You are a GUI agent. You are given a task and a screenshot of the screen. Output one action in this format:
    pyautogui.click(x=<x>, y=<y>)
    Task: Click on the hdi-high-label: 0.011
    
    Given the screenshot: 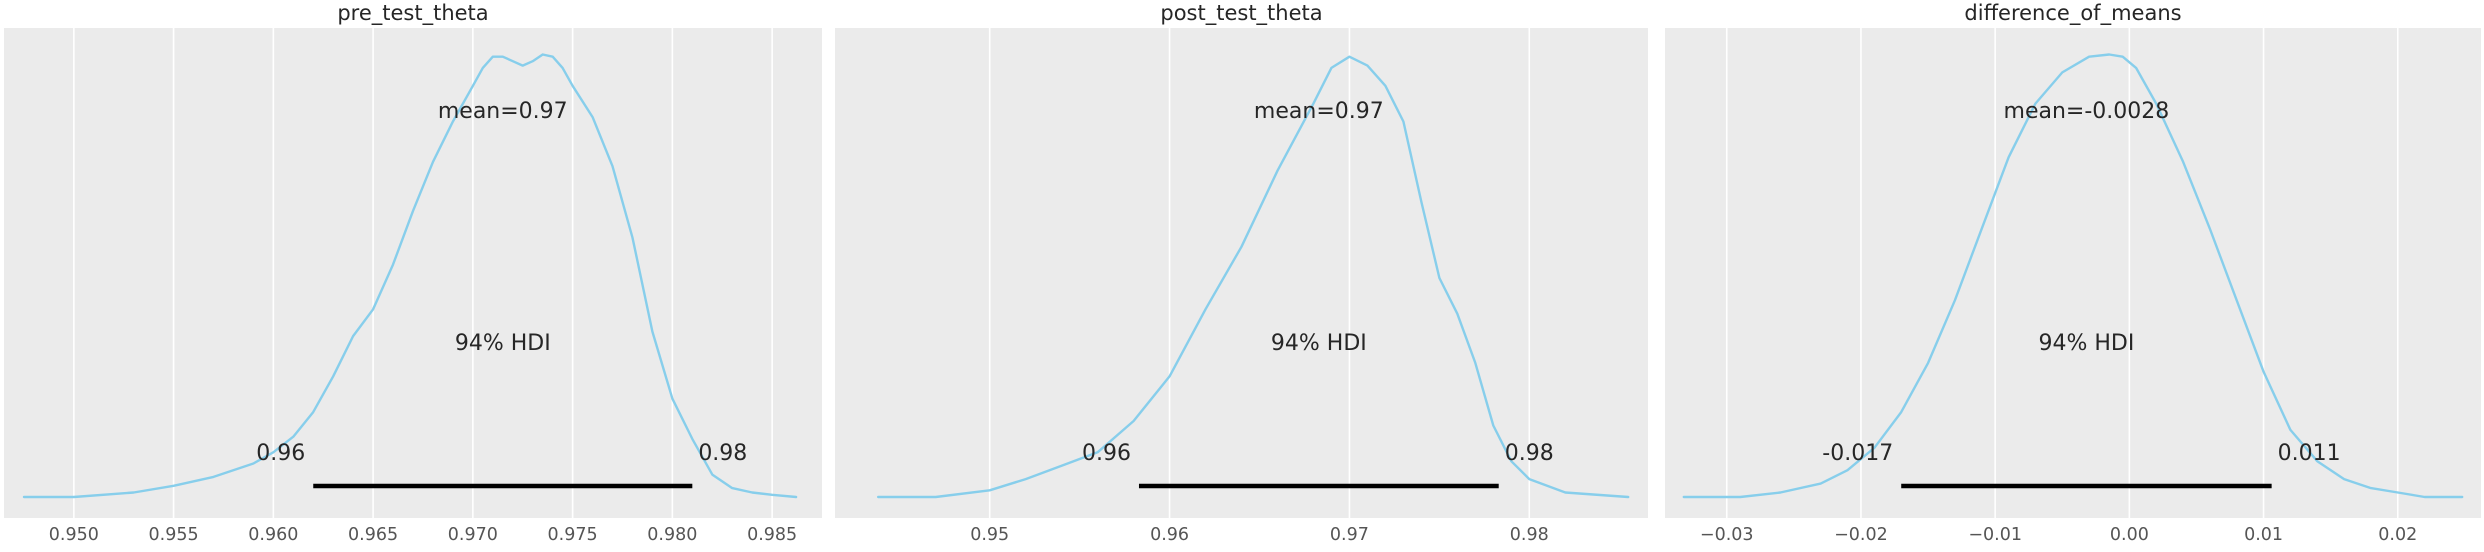 What is the action you would take?
    pyautogui.click(x=2309, y=453)
    